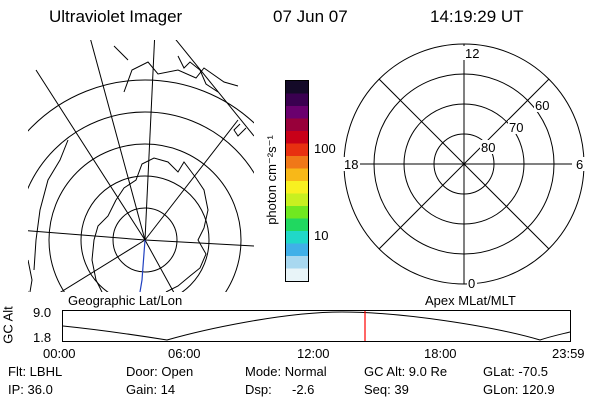  Describe the element at coordinates (472, 53) in the screenshot. I see `mlt-label-12: 12` at that location.